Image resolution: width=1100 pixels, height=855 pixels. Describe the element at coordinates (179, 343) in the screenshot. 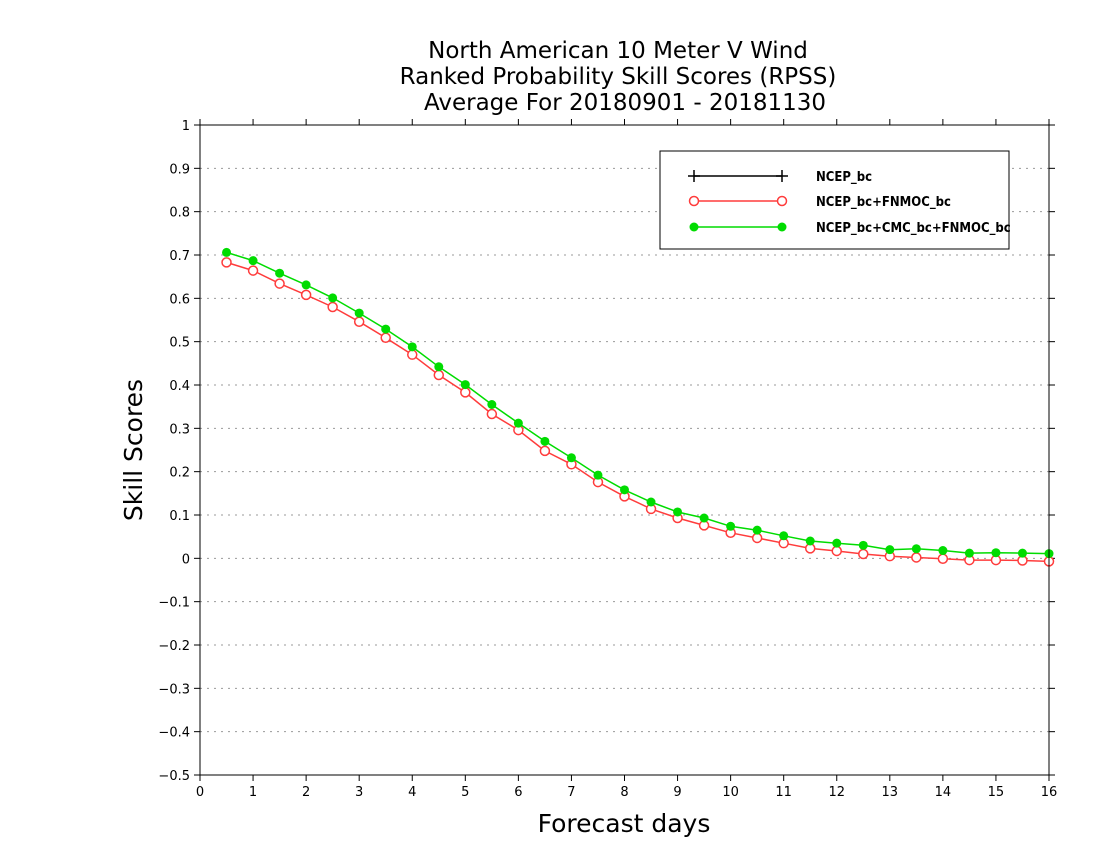

I see `y-tick-label: 0.5` at that location.